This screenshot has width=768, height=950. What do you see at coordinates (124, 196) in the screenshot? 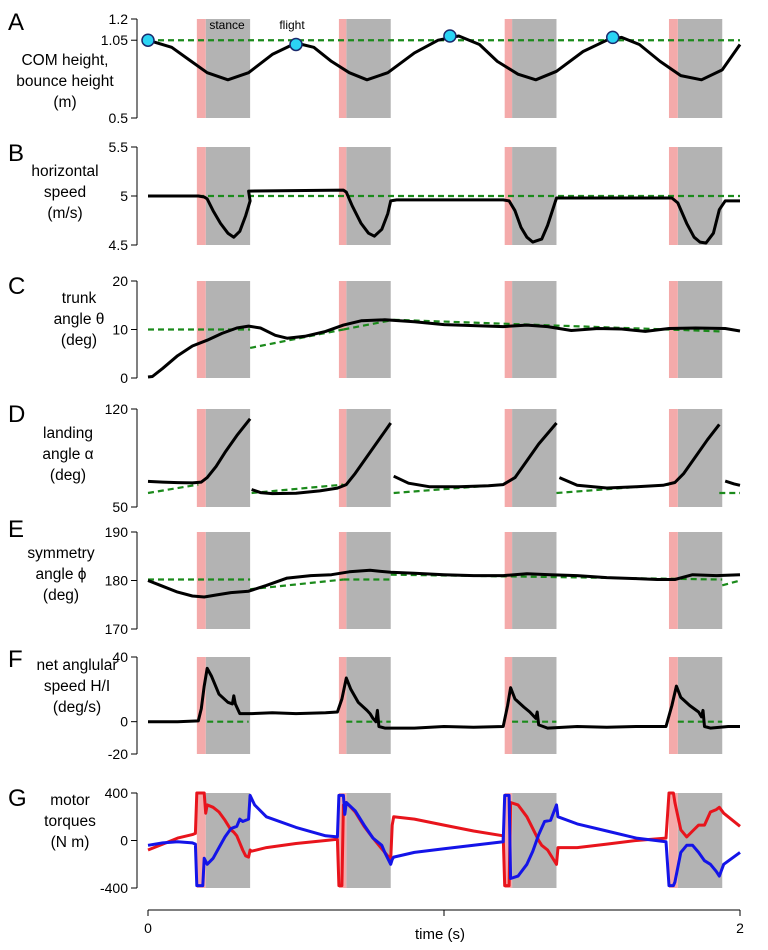
I see `y-tick-label: 5` at bounding box center [124, 196].